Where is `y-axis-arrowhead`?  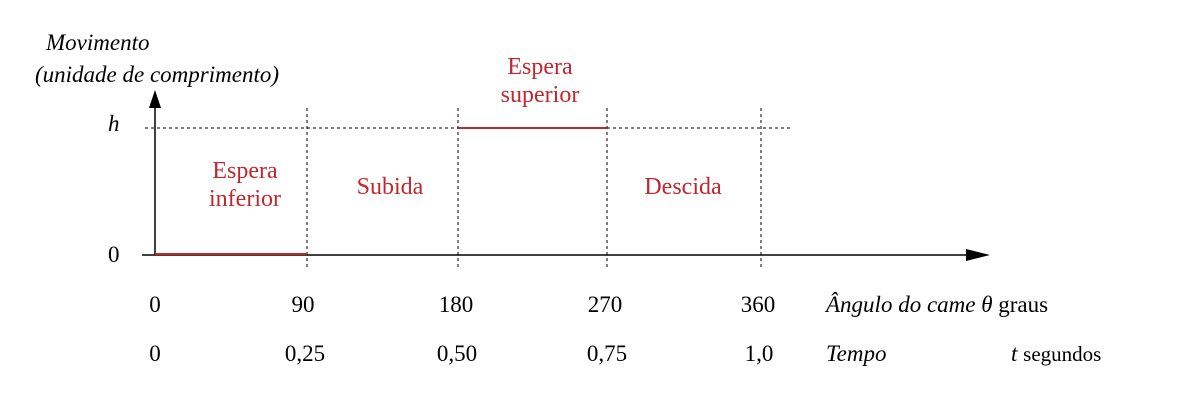
y-axis-arrowhead is located at coordinates (155, 99).